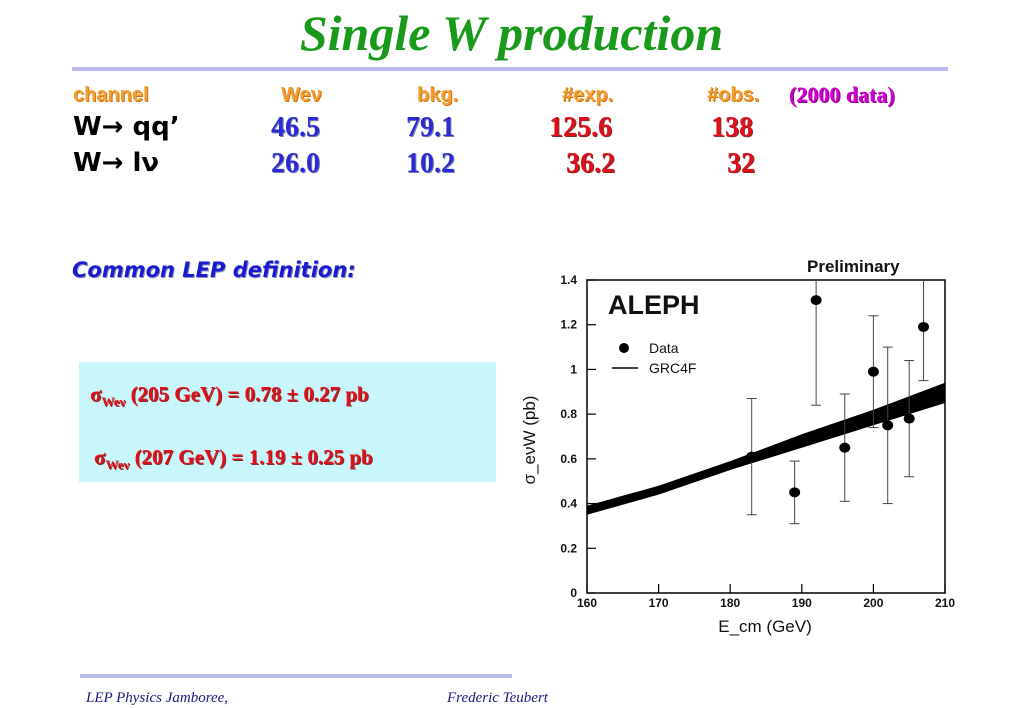 Image resolution: width=1023 pixels, height=708 pixels. Describe the element at coordinates (157, 698) in the screenshot. I see `footer-event: LEP Physics Jamboree,` at that location.